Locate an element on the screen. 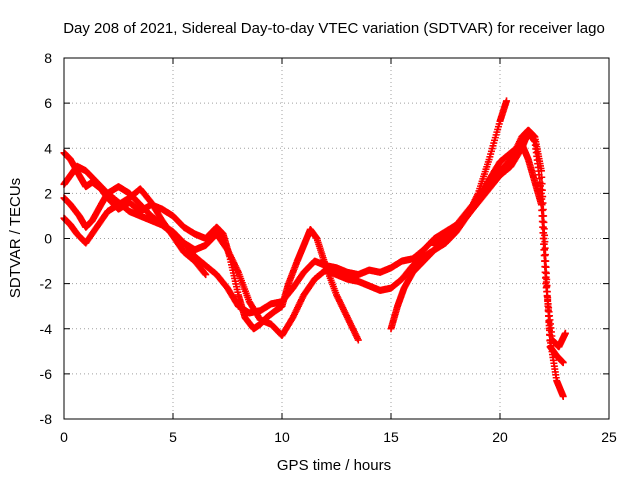 This screenshot has height=480, width=640. x-tick-label: 0 is located at coordinates (64, 437).